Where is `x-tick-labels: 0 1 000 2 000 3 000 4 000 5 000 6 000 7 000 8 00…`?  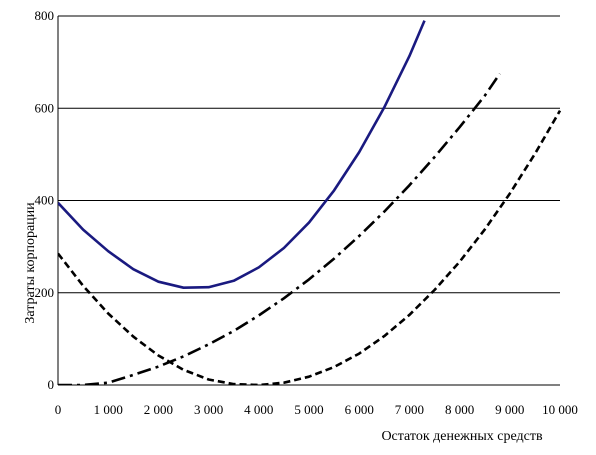 x-tick-labels: 0 1 000 2 000 3 000 4 000 5 000 6 000 7 000 8 00… is located at coordinates (316, 409).